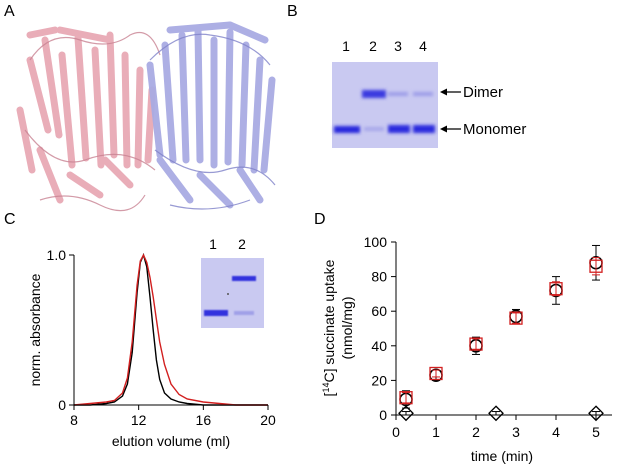 Image resolution: width=617 pixels, height=466 pixels. Describe the element at coordinates (385, 105) in the screenshot. I see `gel-b-background` at that location.